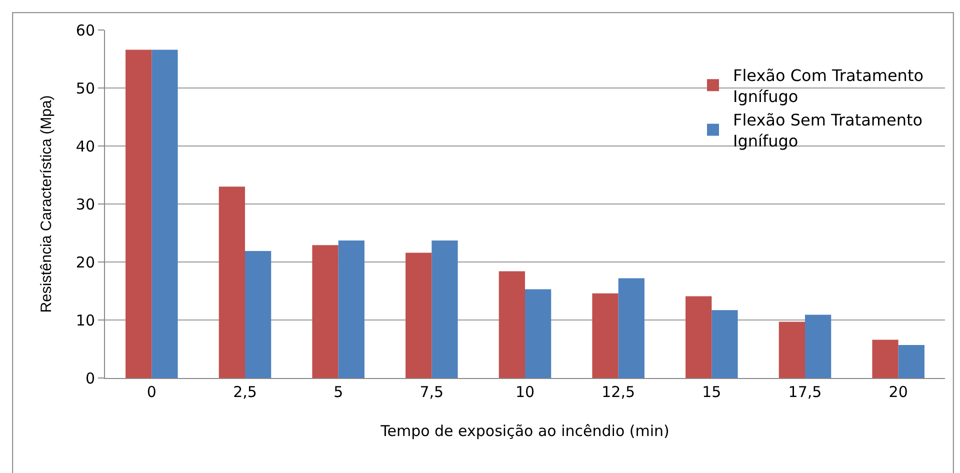  What do you see at coordinates (85, 262) in the screenshot?
I see `y-tick-label: 20` at bounding box center [85, 262].